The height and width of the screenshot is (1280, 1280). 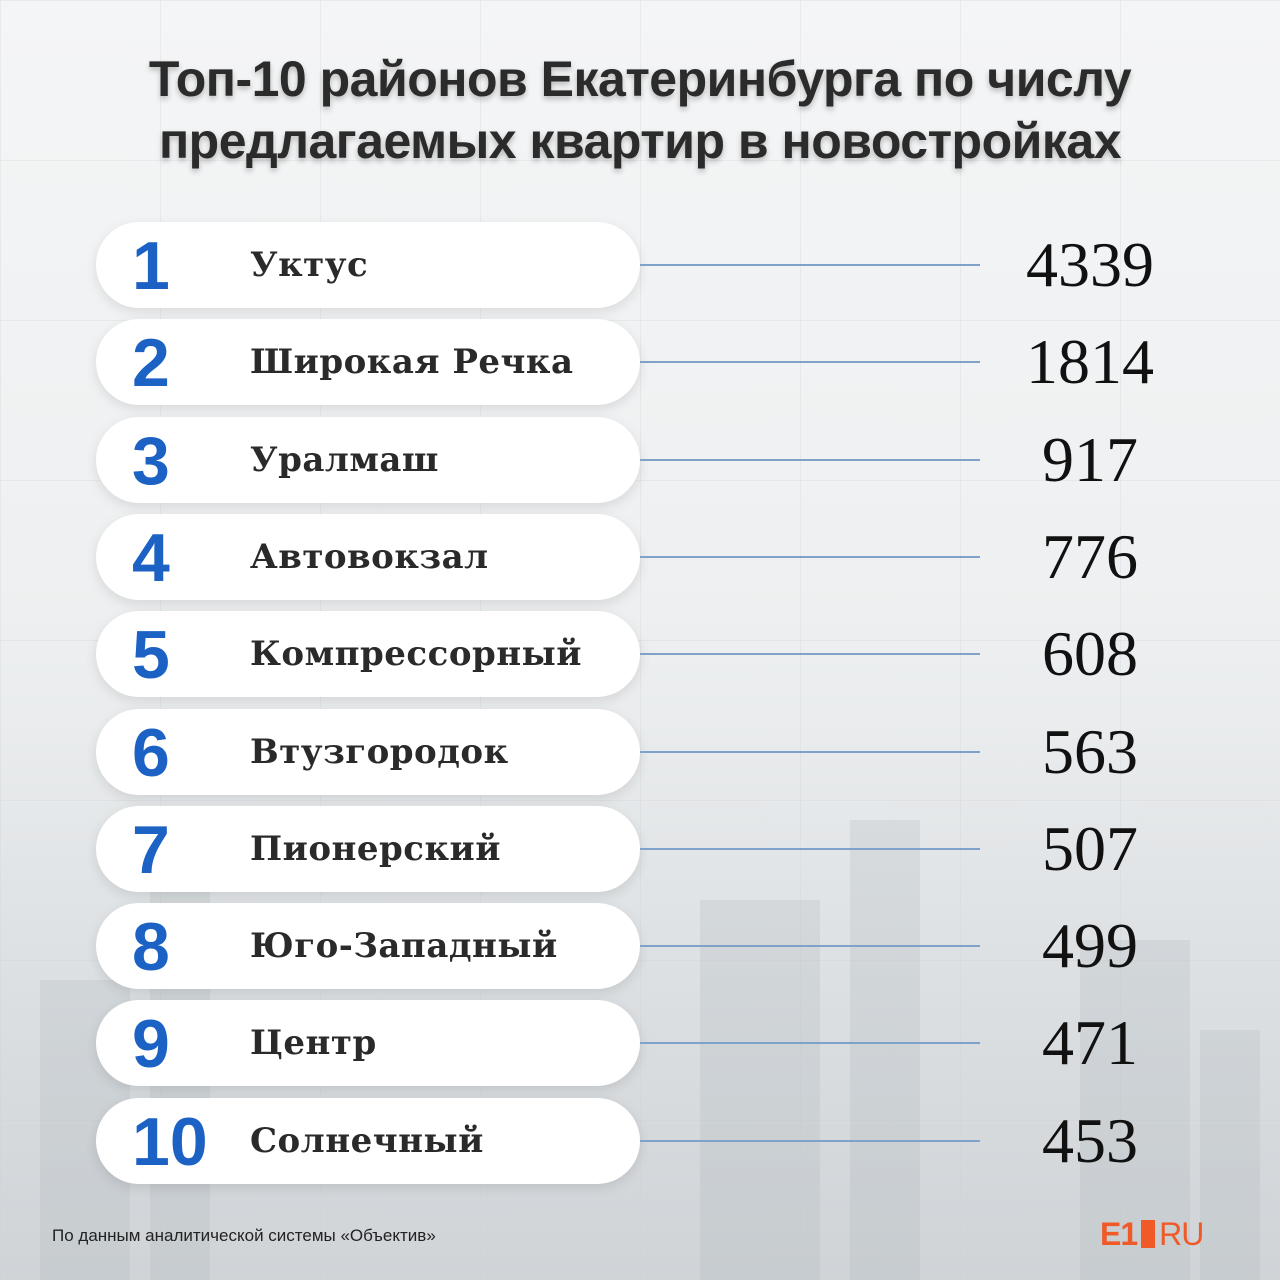 What do you see at coordinates (313, 1043) in the screenshot?
I see `district-name: Центр` at bounding box center [313, 1043].